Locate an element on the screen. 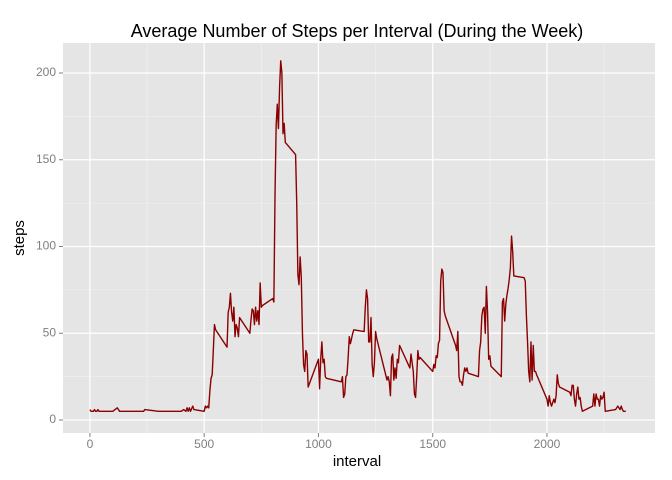  x-tick-label: 0 is located at coordinates (90, 444).